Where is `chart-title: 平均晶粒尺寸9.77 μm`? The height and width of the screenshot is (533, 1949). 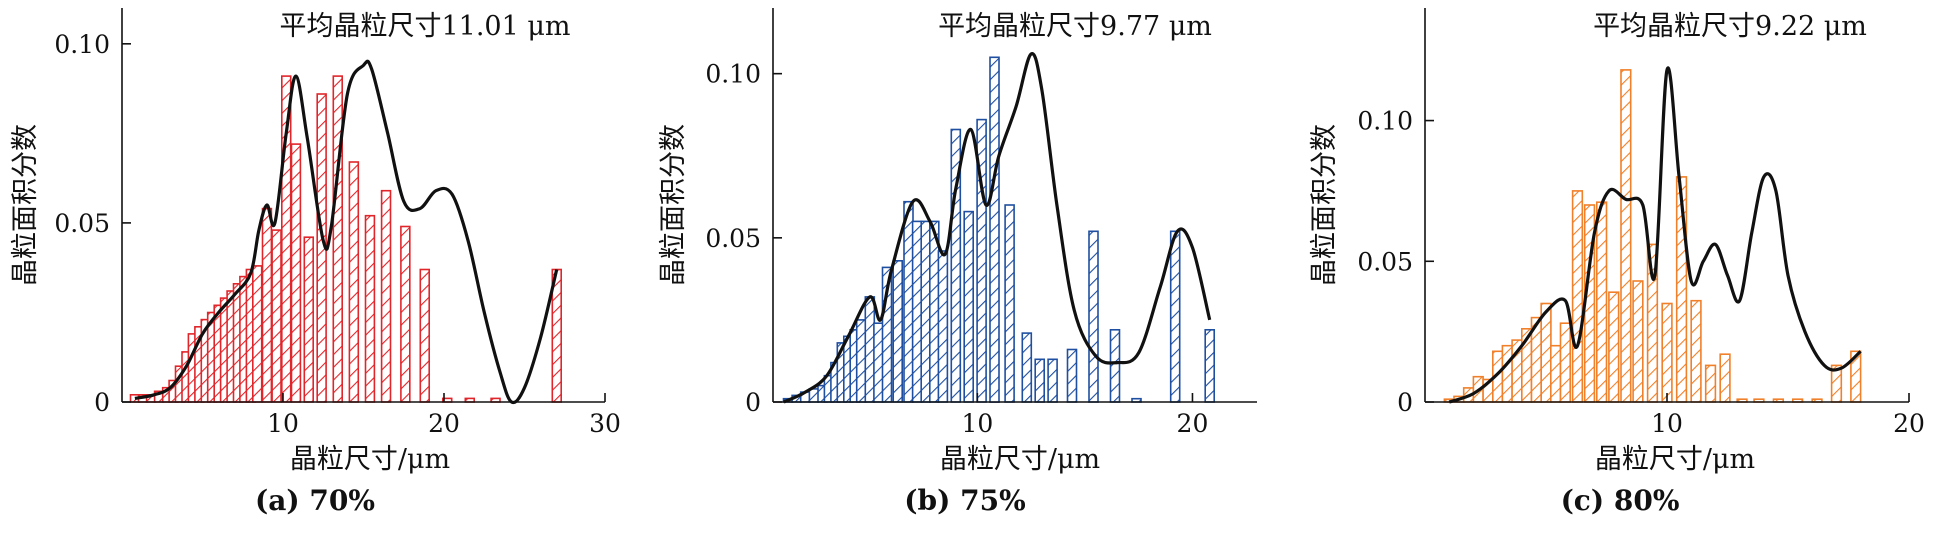
chart-title: 平均晶粒尺寸9.77 μm is located at coordinates (1075, 26).